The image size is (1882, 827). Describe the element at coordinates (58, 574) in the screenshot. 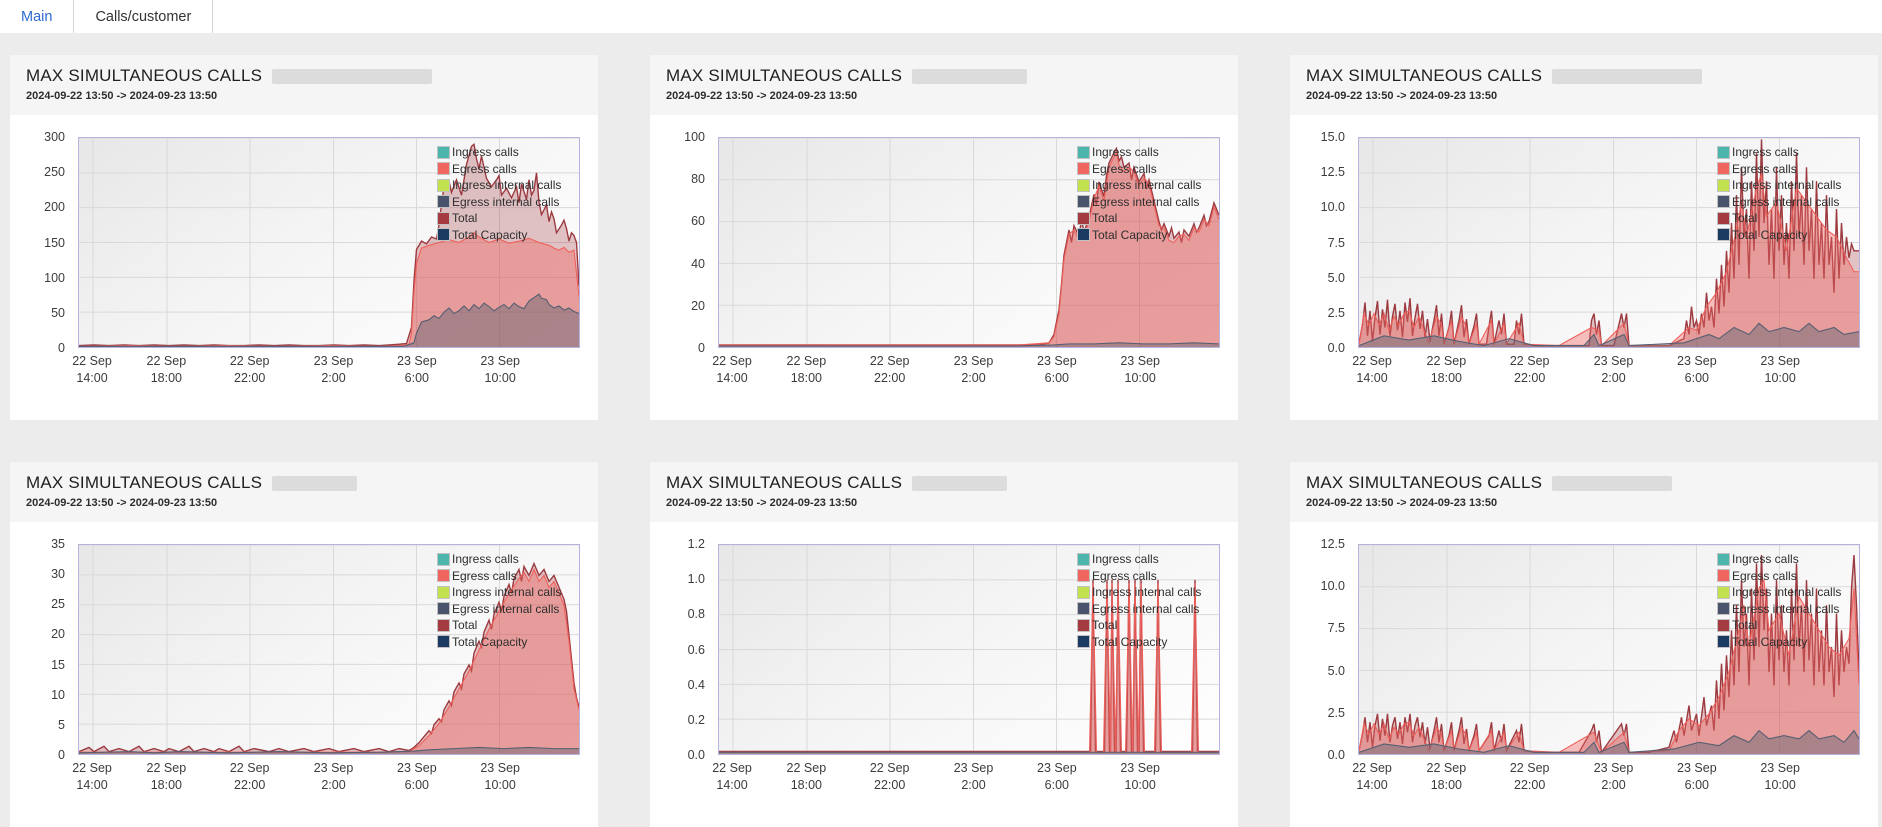

I see `y-tick-label: 30` at that location.